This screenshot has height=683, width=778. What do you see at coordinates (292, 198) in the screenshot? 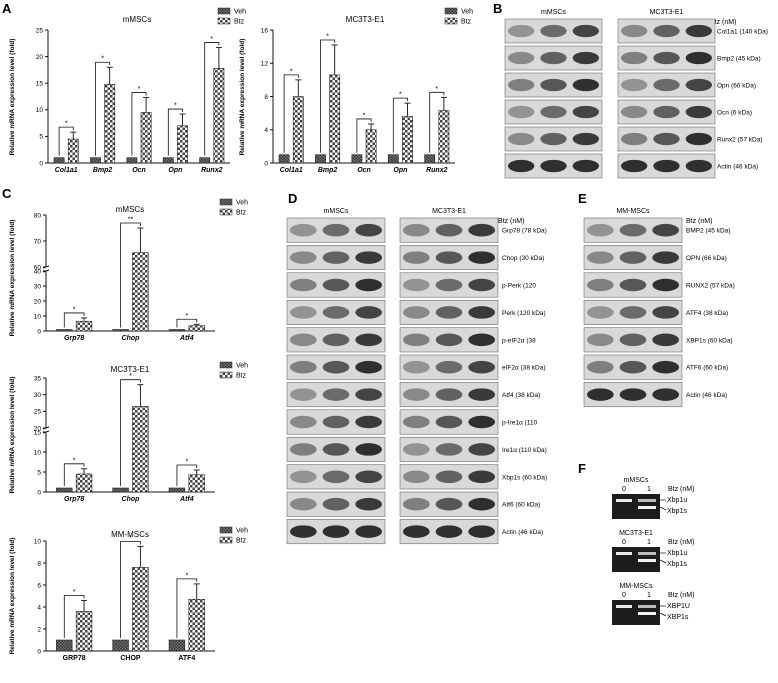
I see `panel-label-d: D` at bounding box center [292, 198].